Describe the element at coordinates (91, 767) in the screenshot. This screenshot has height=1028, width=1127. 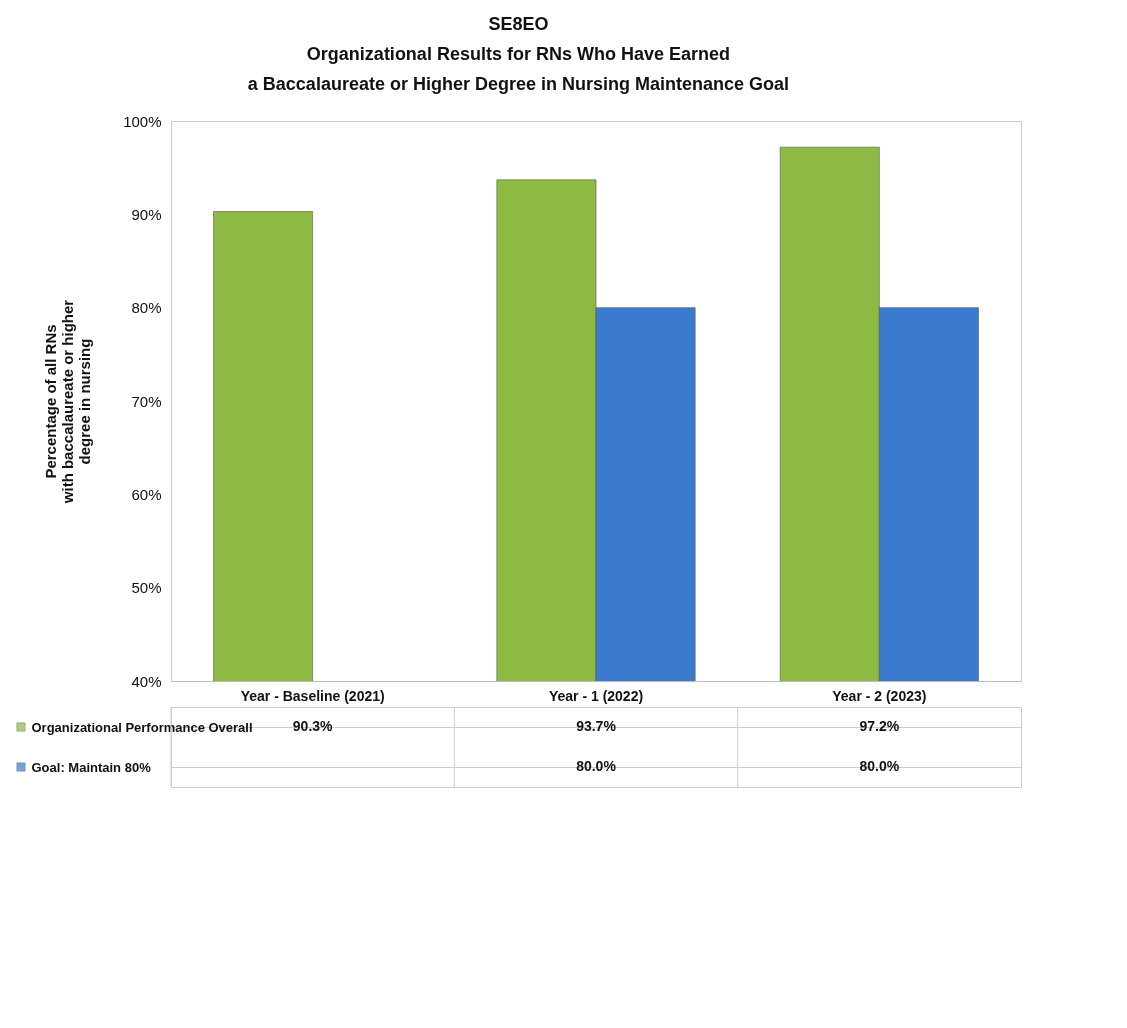
I see `legend-label: Goal: Maintain 80%` at that location.